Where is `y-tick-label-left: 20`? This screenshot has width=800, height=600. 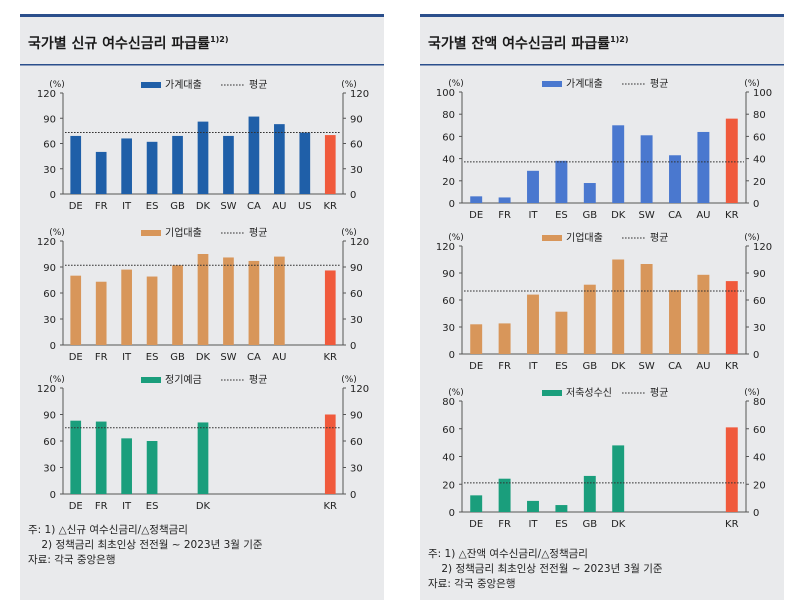
y-tick-label-left: 20 is located at coordinates (448, 485).